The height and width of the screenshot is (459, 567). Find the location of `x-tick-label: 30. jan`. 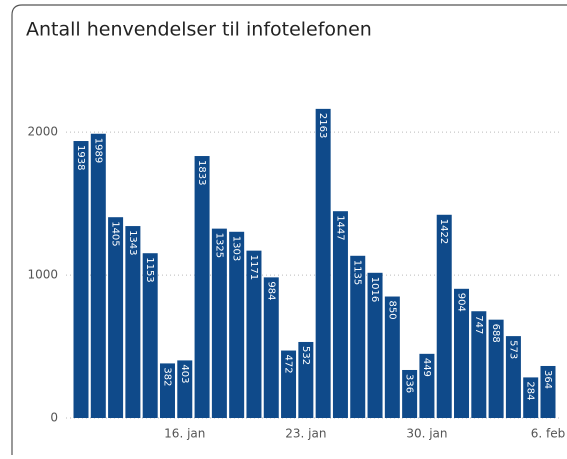

x-tick-label: 30. jan is located at coordinates (426, 434).